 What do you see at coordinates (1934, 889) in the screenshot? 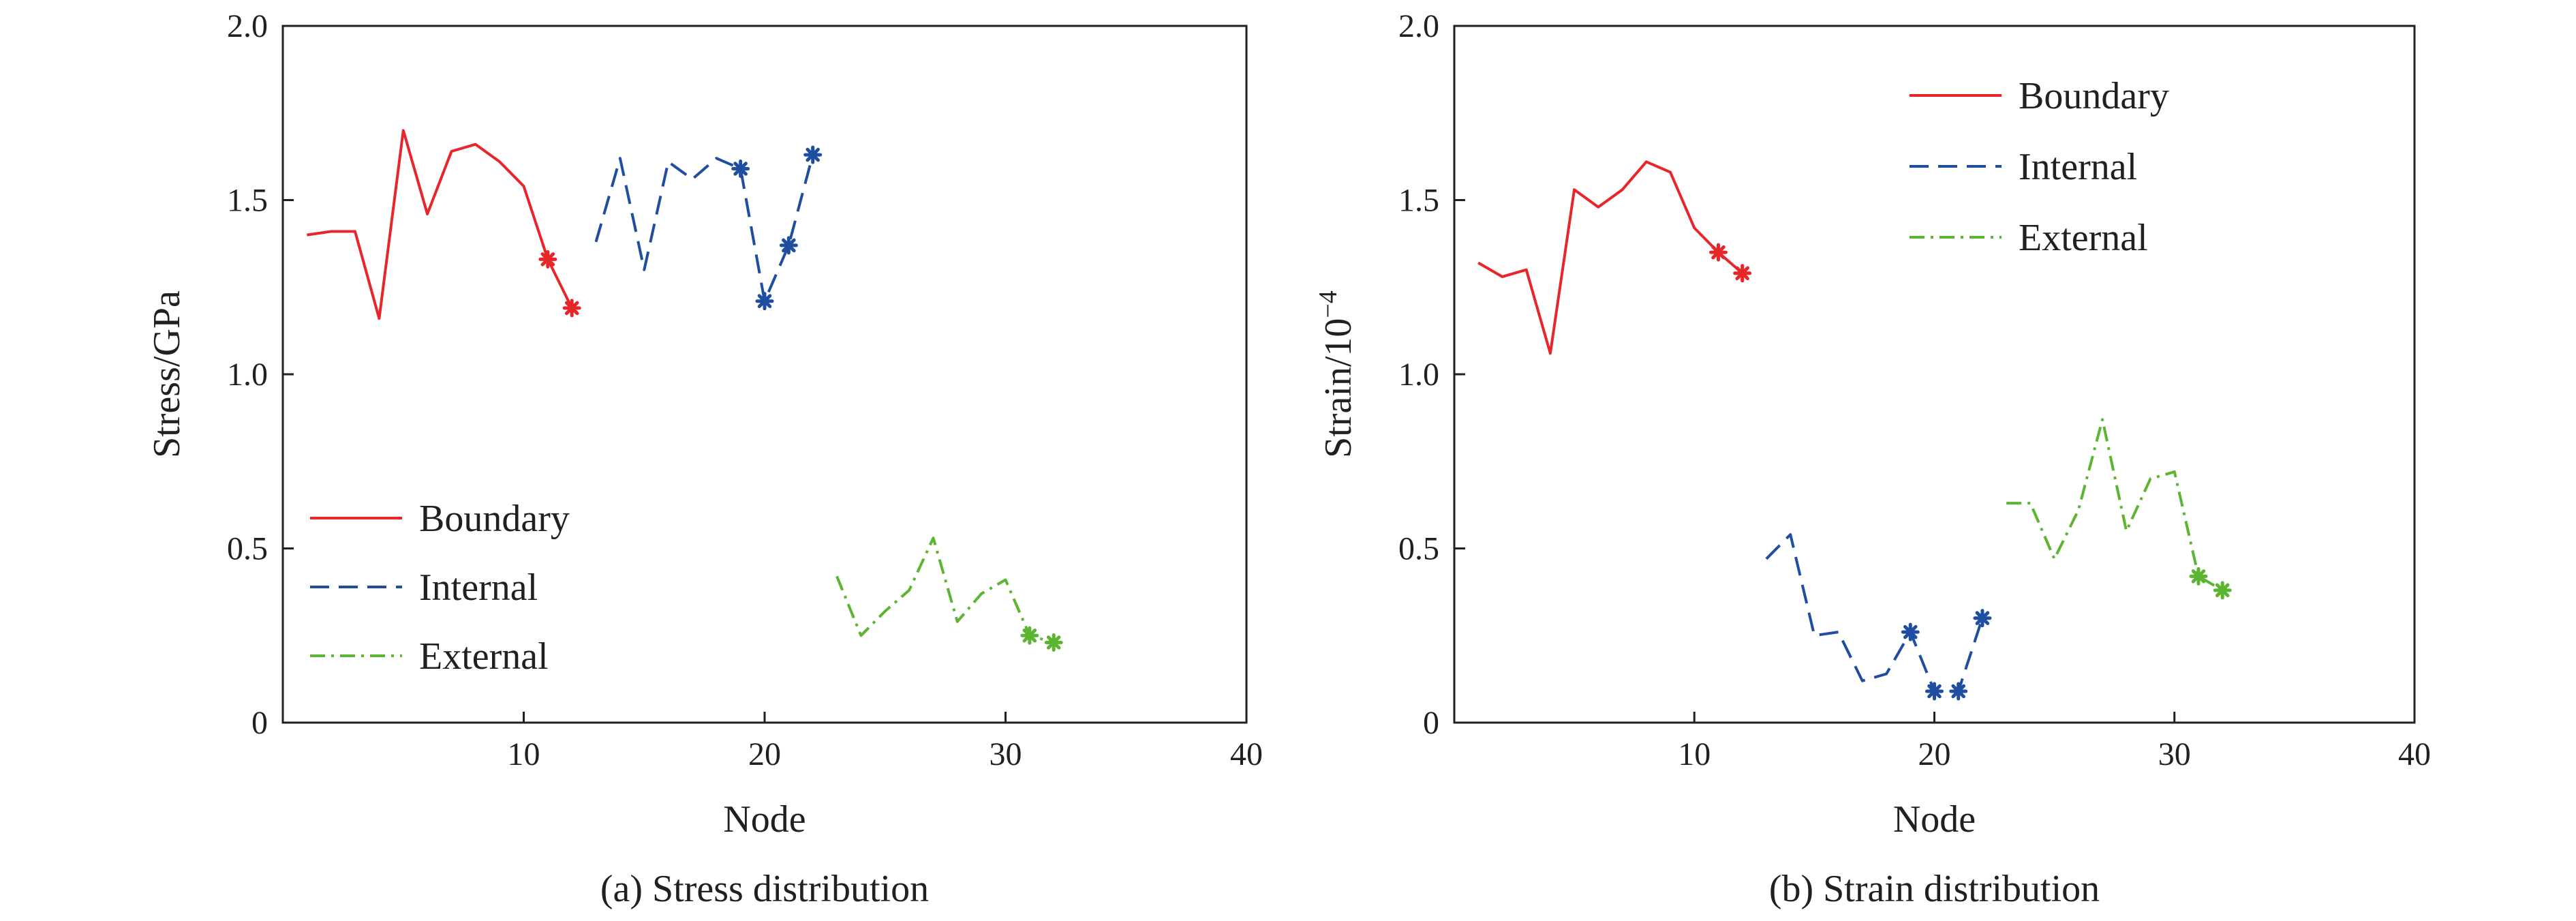
I see `figure-caption: (b) Strain distribution` at bounding box center [1934, 889].